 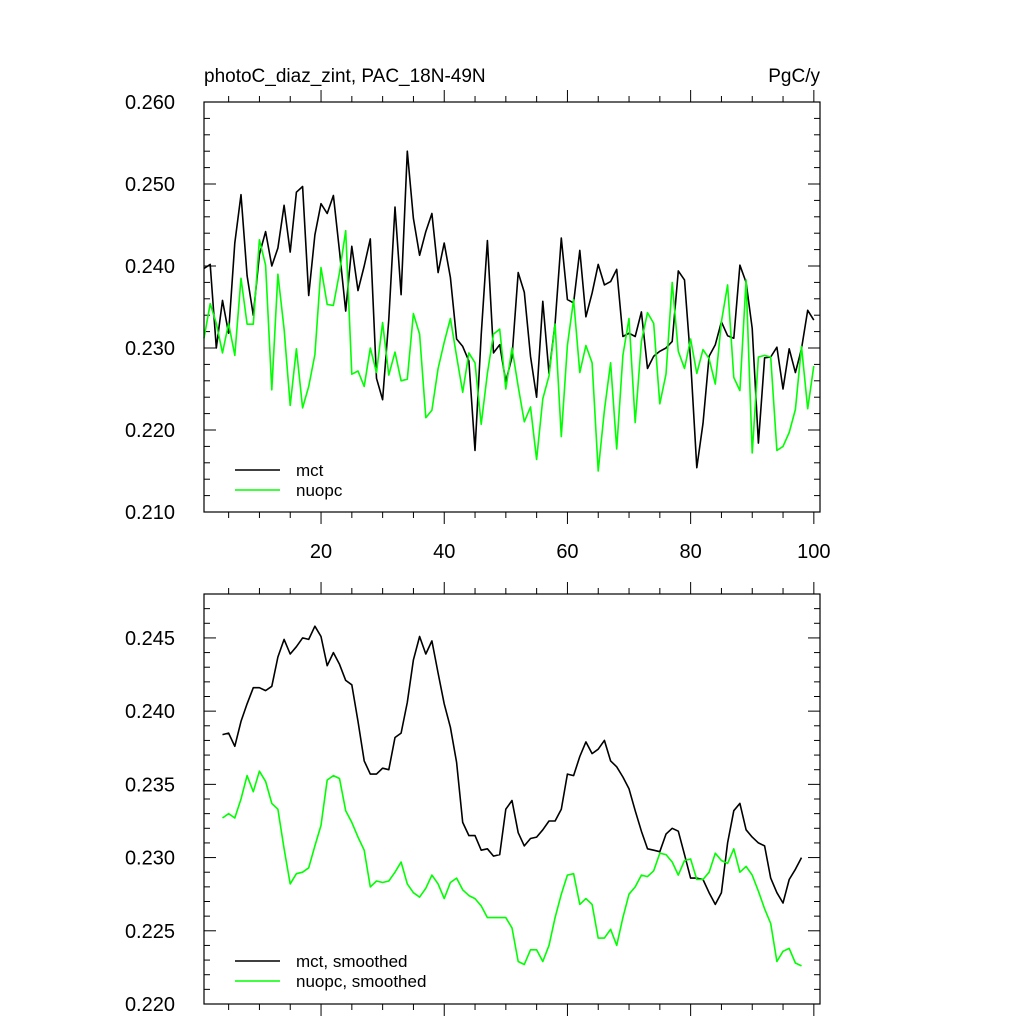 What do you see at coordinates (289, 480) in the screenshot?
I see `top-legend: mct nuopc` at bounding box center [289, 480].